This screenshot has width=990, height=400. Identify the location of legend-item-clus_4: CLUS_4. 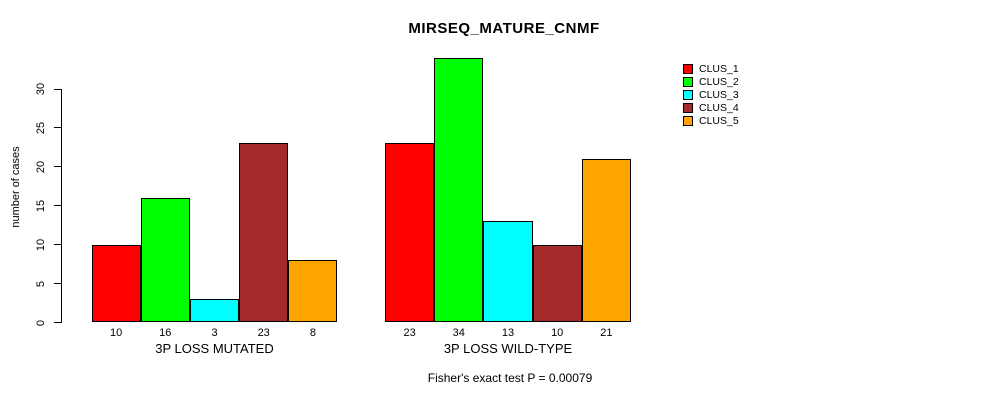
(711, 107).